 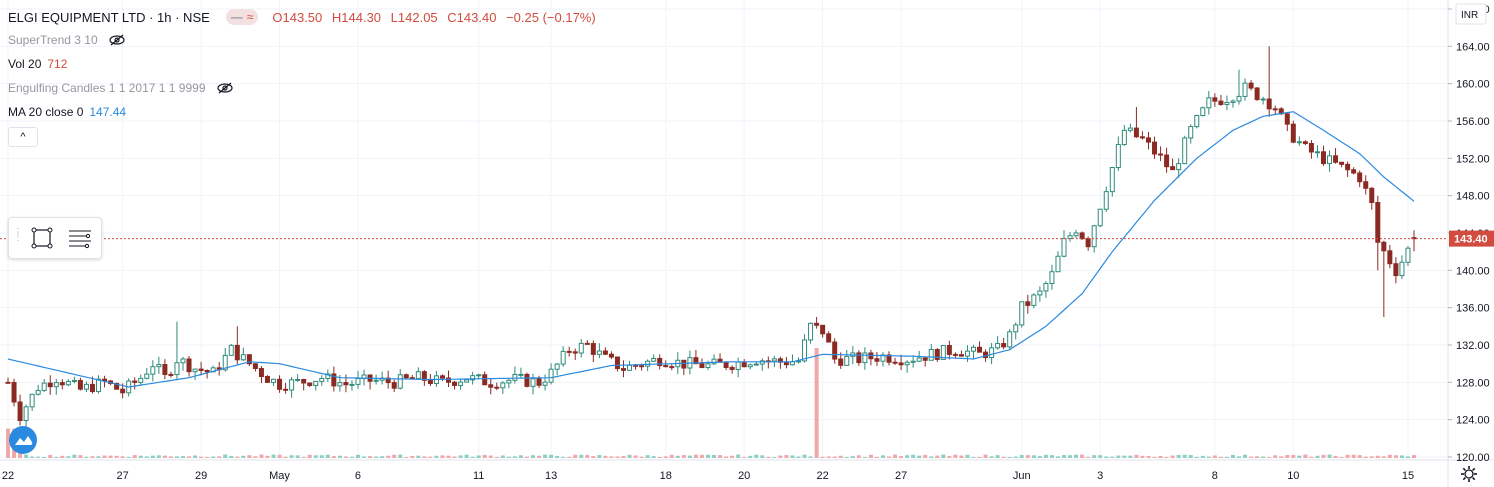 What do you see at coordinates (242, 17) in the screenshot?
I see `compare-pill: — ≈` at bounding box center [242, 17].